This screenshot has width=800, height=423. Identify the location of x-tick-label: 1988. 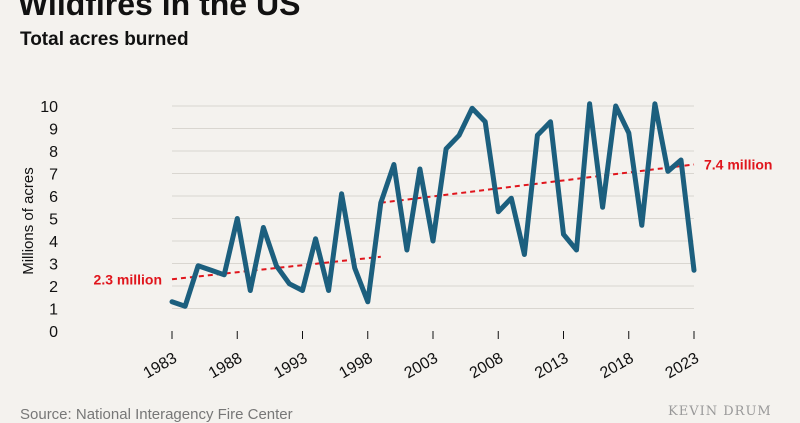
(225, 366).